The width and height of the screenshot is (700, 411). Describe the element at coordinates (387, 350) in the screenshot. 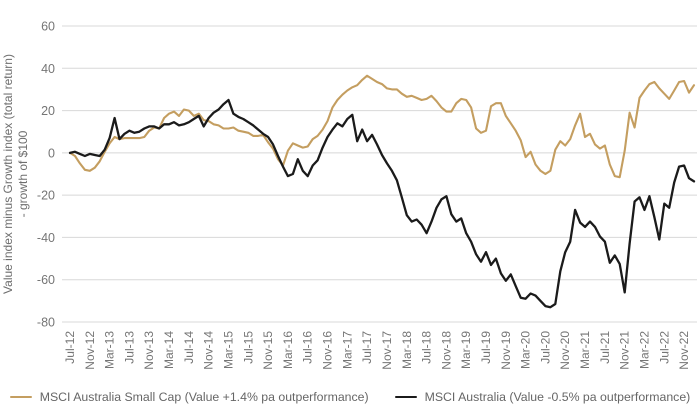

I see `x-tick-label: Nov-17` at that location.